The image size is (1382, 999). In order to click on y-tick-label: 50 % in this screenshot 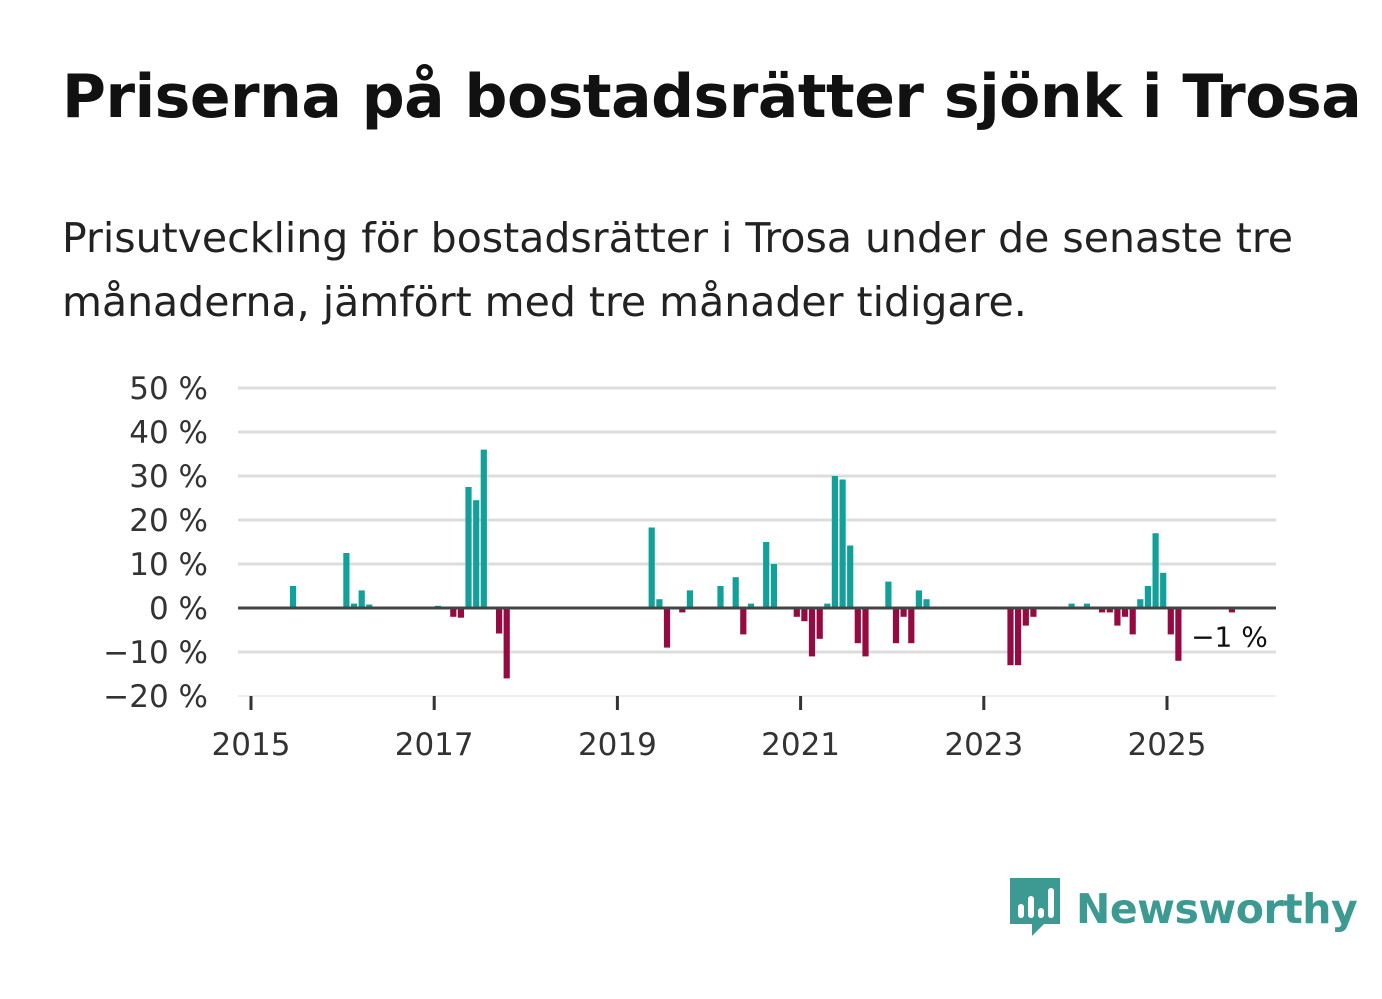, I will do `click(168, 389)`.